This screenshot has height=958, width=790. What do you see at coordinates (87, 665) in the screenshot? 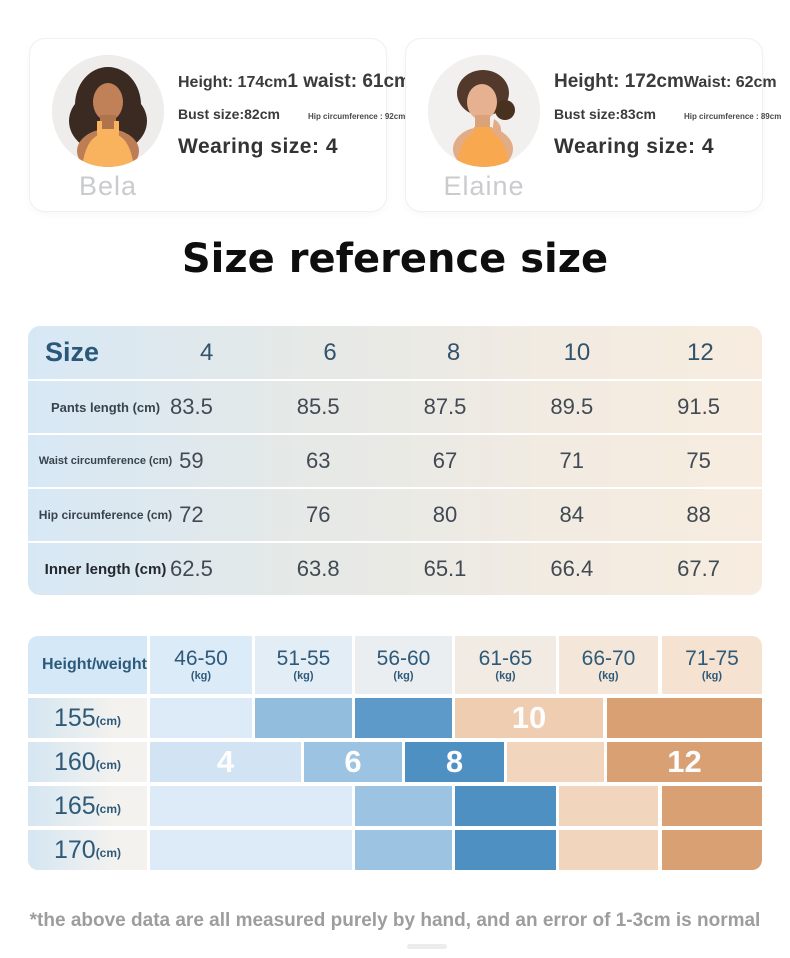
I see `matrix-corner-label: Height/weight` at bounding box center [87, 665].